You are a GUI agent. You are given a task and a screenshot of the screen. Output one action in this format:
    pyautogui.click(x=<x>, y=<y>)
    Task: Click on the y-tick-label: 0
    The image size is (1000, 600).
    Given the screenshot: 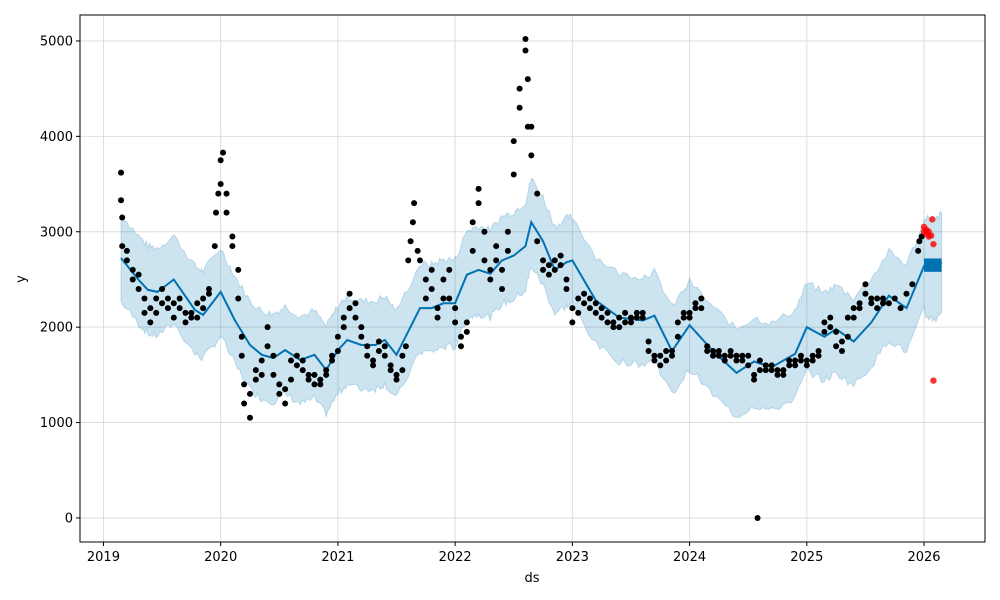 What is the action you would take?
    pyautogui.click(x=69, y=518)
    